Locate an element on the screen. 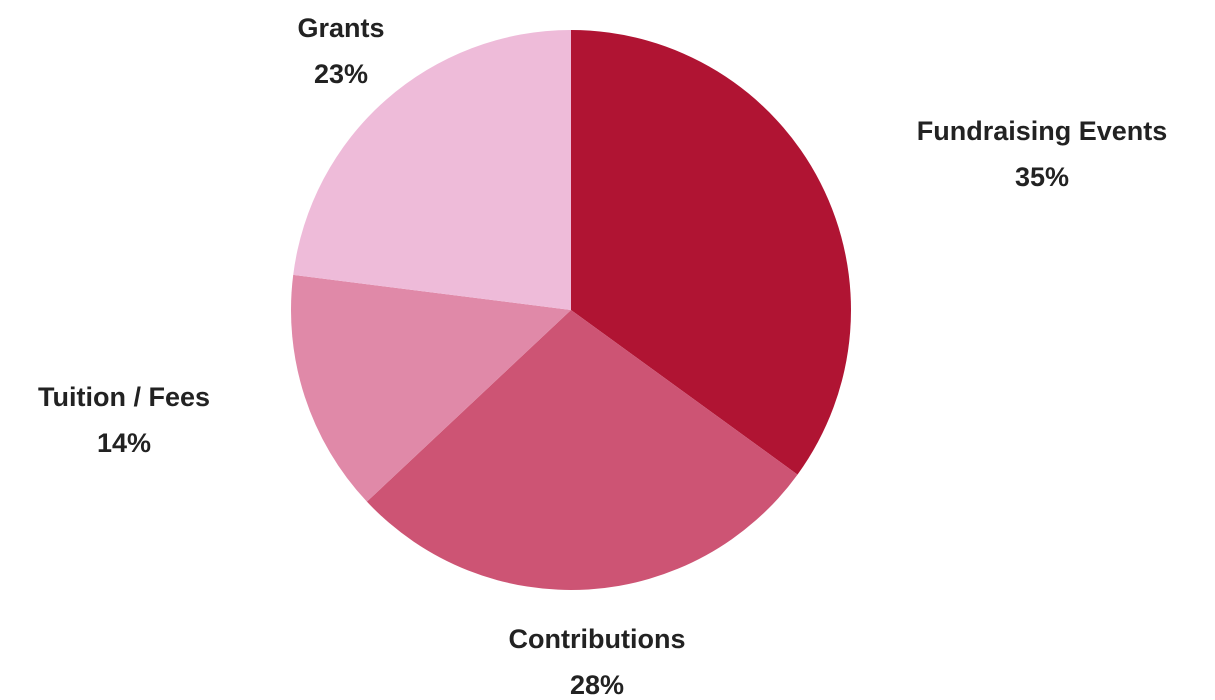 This screenshot has width=1215, height=700. slice-value-label: 28% is located at coordinates (597, 685).